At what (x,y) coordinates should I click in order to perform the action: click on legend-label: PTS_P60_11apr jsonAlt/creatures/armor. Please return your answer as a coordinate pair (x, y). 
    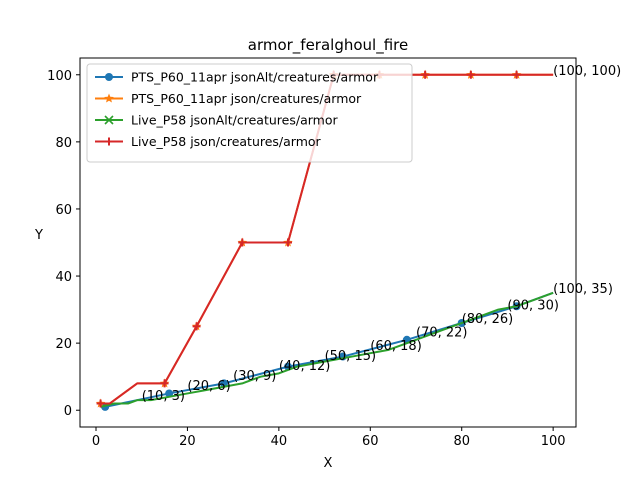
    Looking at the image, I should click on (255, 77).